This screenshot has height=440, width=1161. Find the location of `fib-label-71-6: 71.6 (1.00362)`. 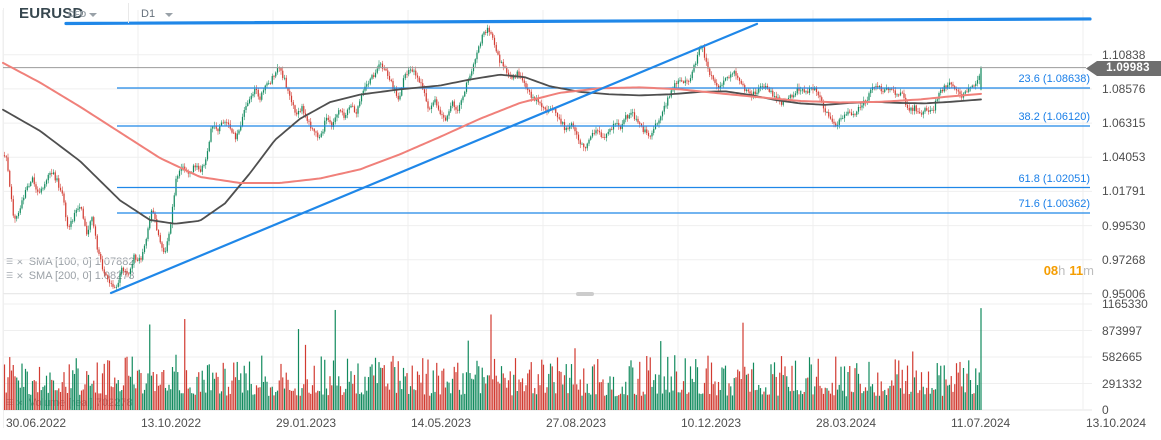

fib-label-71-6: 71.6 (1.00362) is located at coordinates (1054, 204).